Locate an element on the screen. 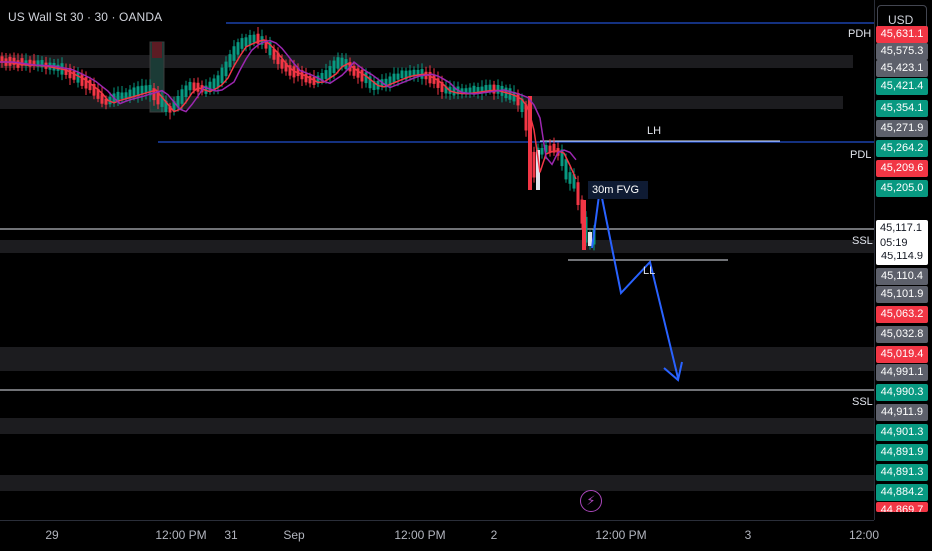  price-tag: 45,110.4 is located at coordinates (902, 276).